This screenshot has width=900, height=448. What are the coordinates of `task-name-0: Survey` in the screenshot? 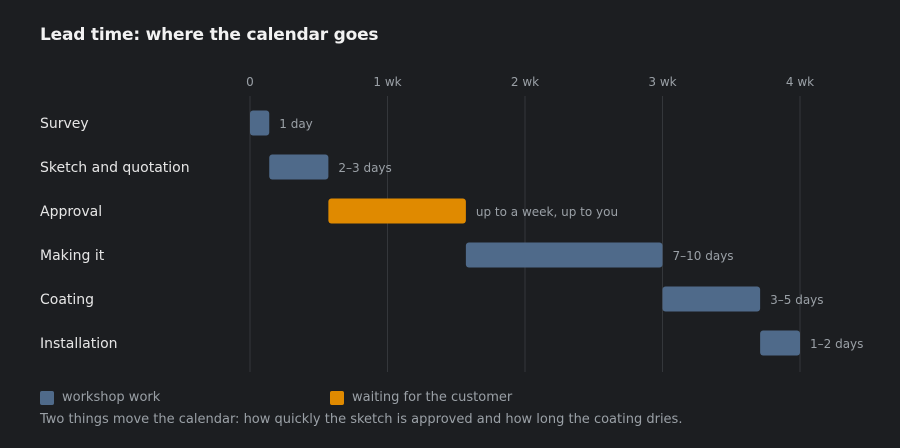 It's located at (64, 124).